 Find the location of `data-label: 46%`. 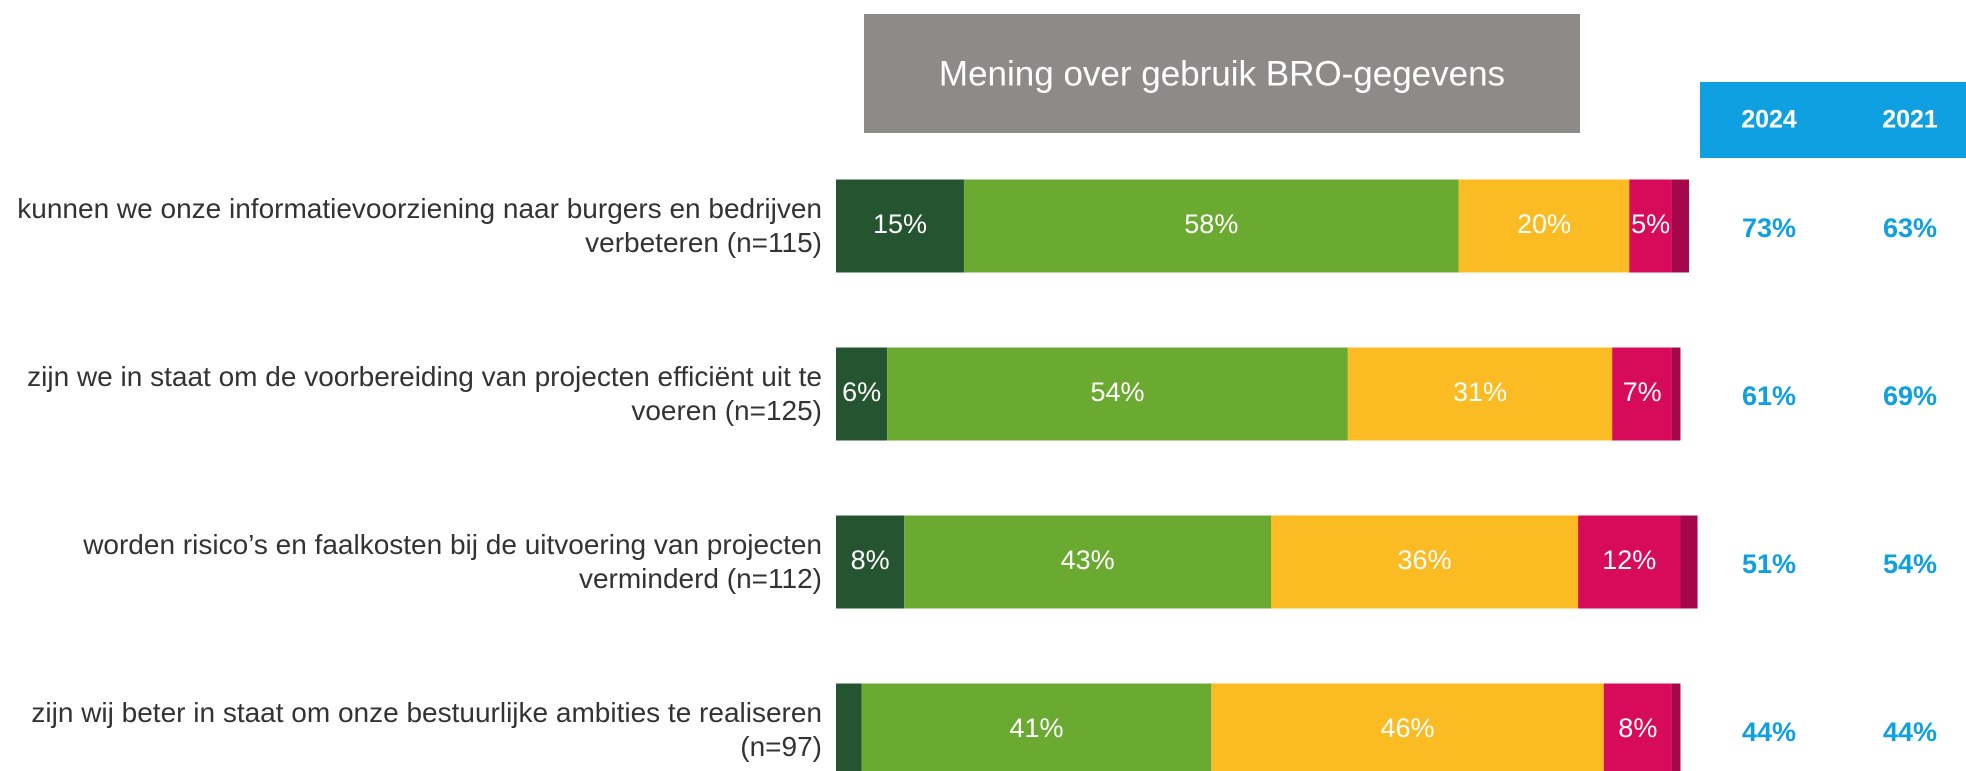

data-label: 46% is located at coordinates (1407, 728).